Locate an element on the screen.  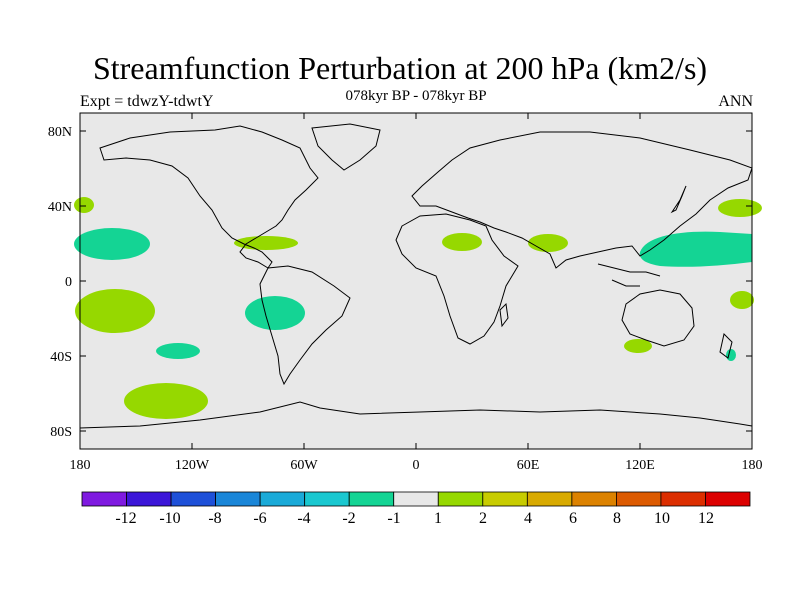
south-america-coast is located at coordinates (305, 325).